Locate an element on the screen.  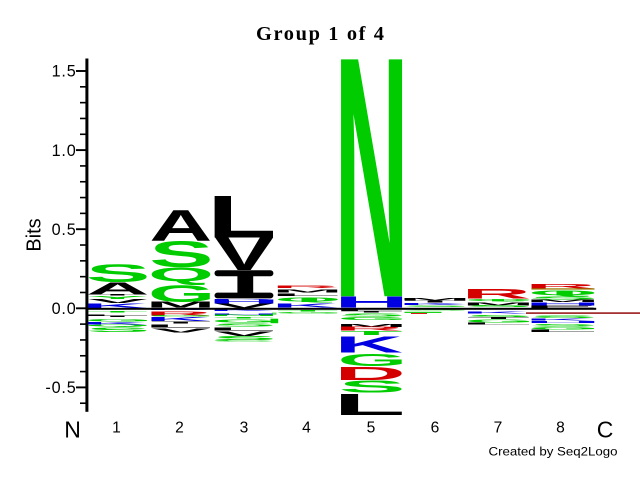
svg-text: 1.5 is located at coordinates (64, 72).